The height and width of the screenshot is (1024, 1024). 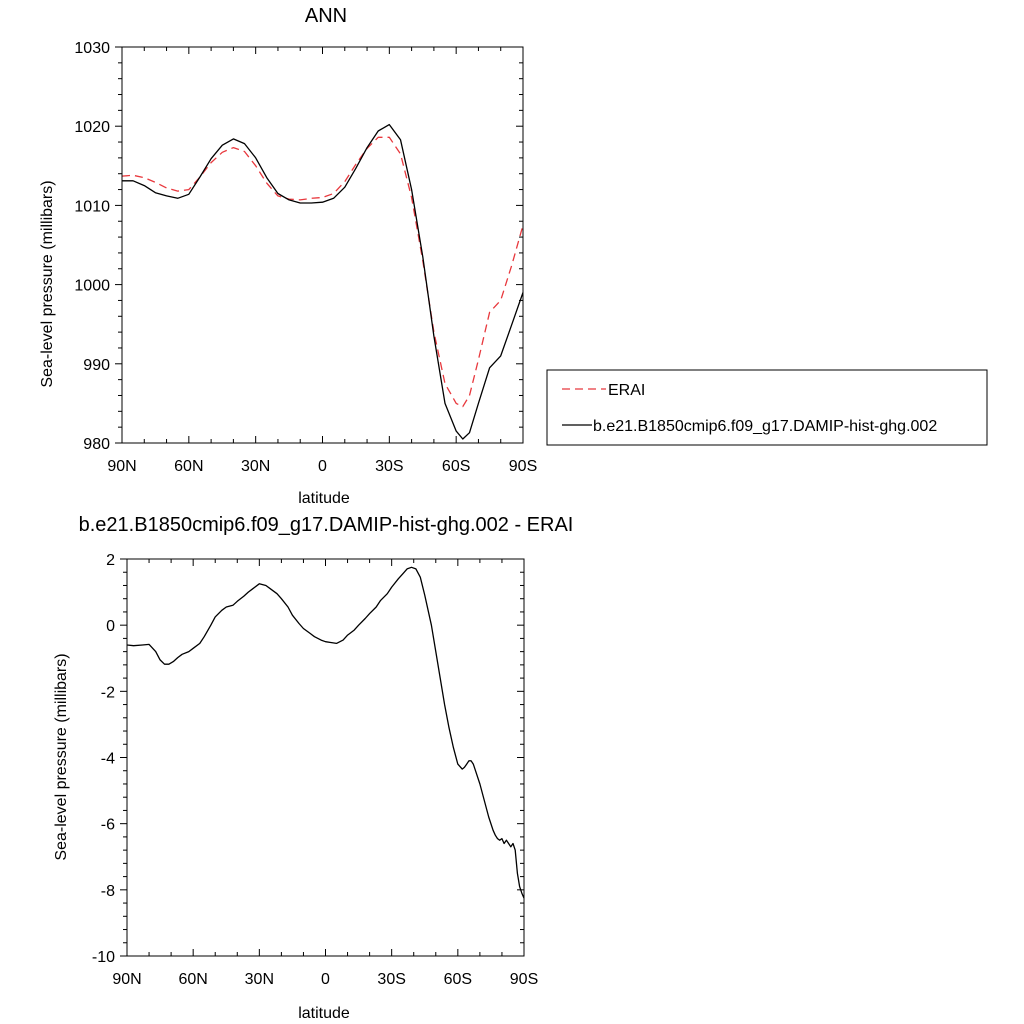 I want to click on bottom-x-tick-label: 0, so click(x=325, y=979).